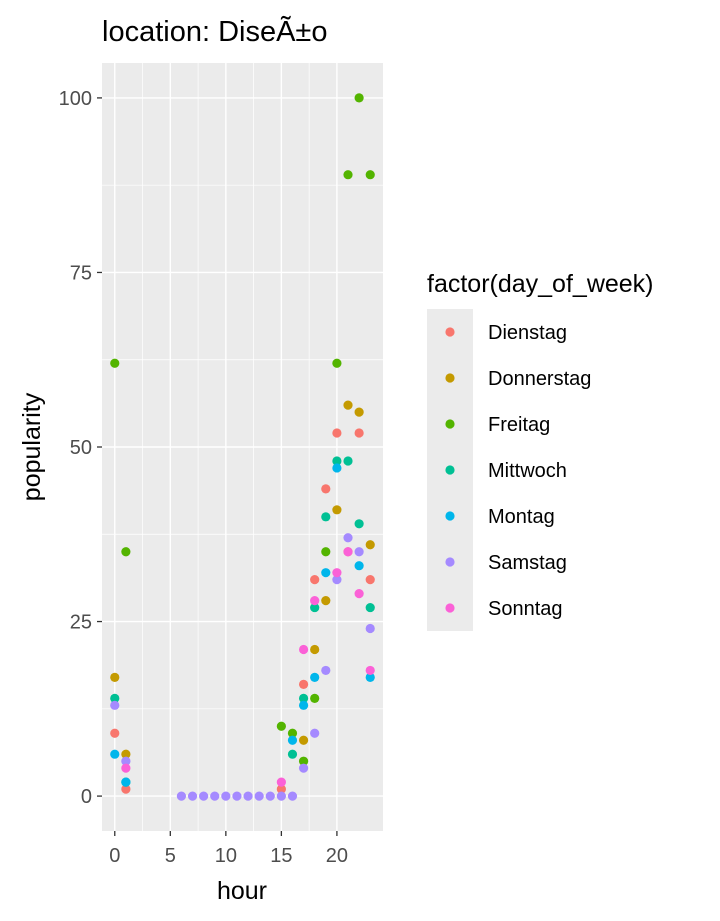  Describe the element at coordinates (450, 608) in the screenshot. I see `legend-key-sonntag` at that location.